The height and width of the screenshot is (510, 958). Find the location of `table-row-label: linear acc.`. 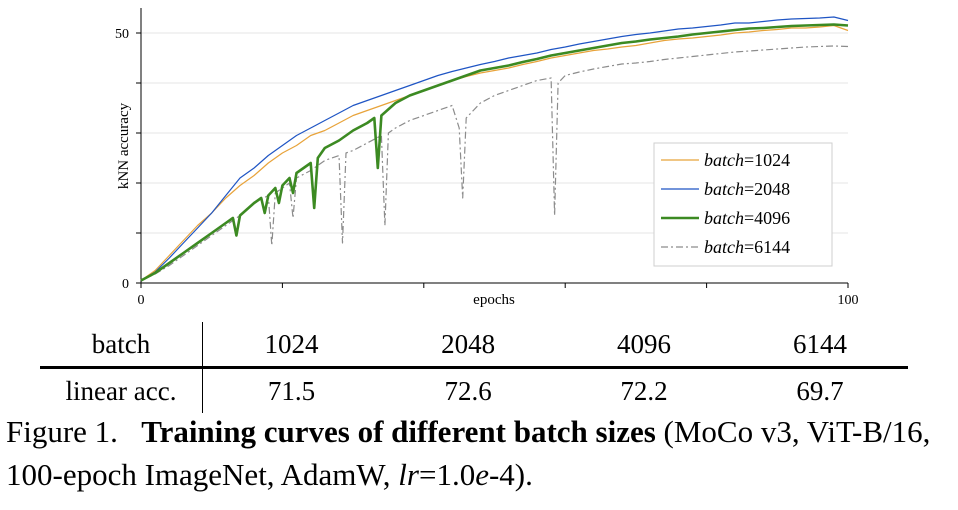

table-row-label: linear acc. is located at coordinates (121, 390).